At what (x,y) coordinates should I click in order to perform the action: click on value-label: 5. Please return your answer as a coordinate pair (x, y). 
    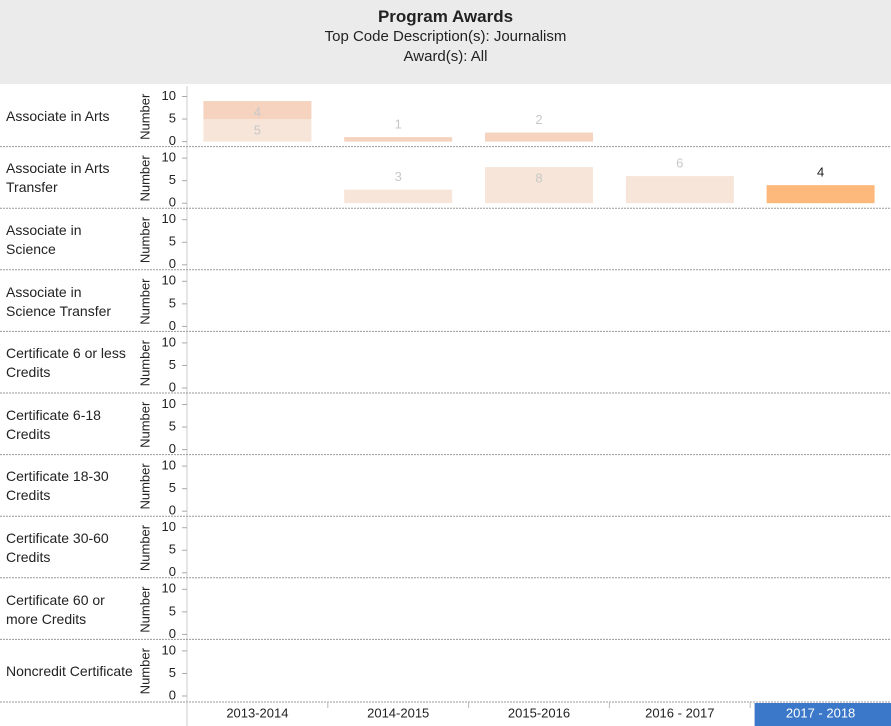
    Looking at the image, I should click on (257, 129).